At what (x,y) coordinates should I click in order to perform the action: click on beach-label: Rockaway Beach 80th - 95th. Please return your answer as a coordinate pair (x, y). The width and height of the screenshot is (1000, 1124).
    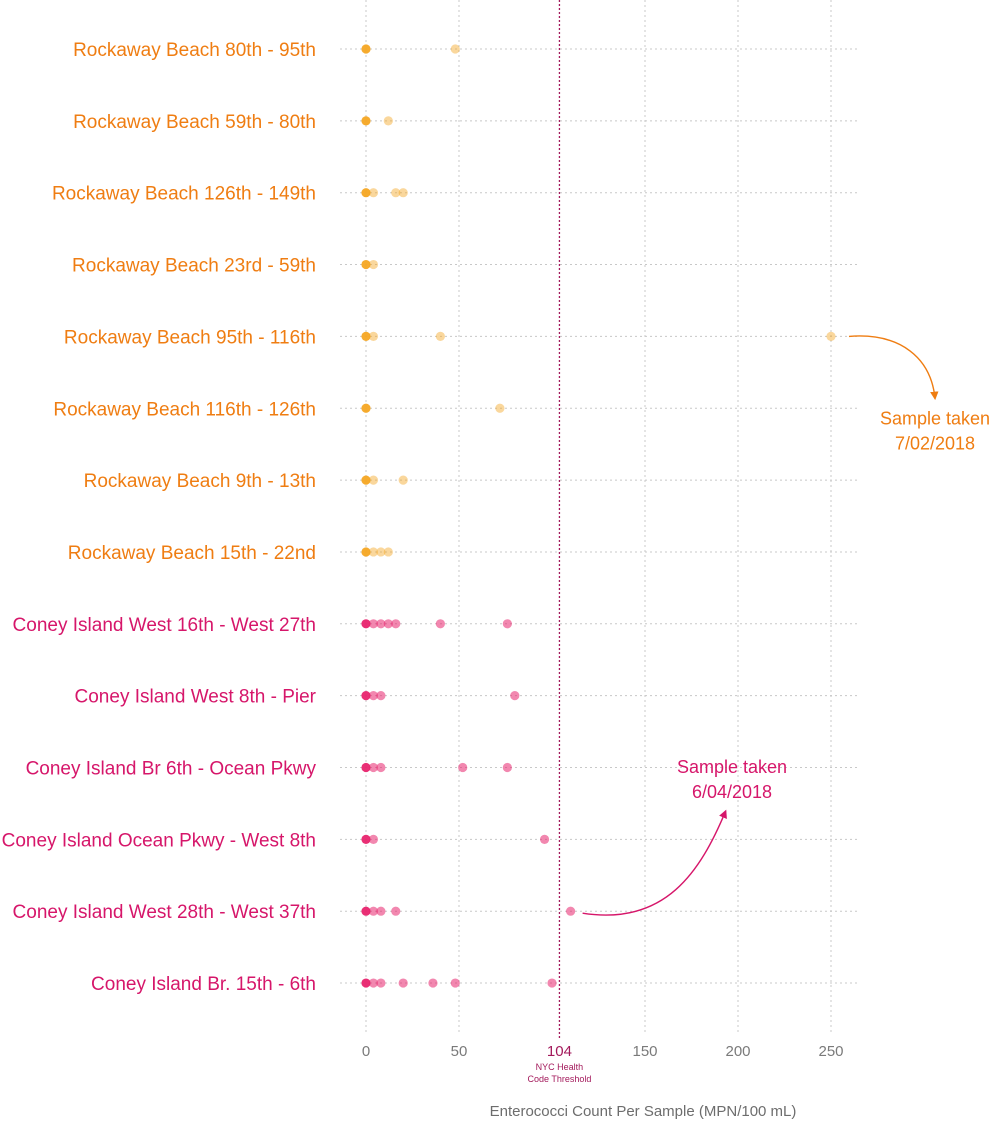
    Looking at the image, I should click on (194, 50).